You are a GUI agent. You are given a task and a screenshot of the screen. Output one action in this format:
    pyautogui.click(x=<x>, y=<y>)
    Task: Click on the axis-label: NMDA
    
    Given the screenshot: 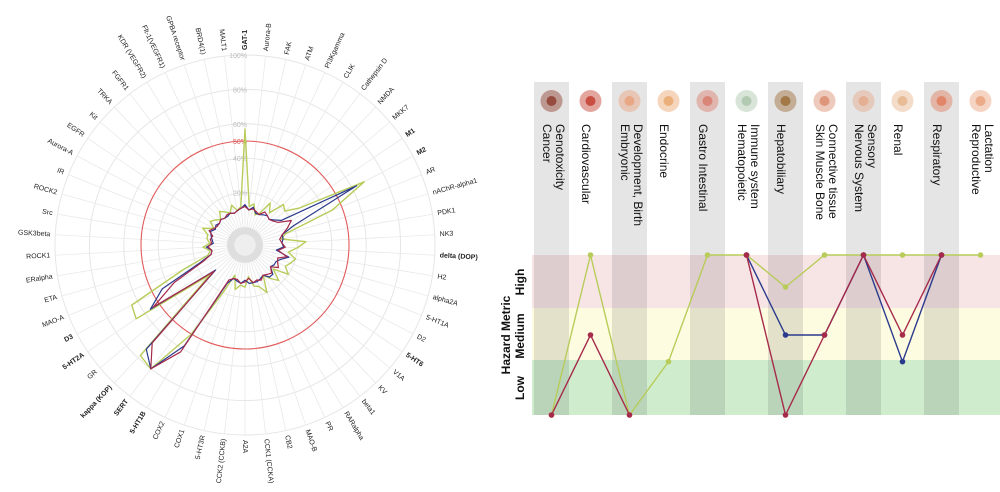 What is the action you would take?
    pyautogui.click(x=386, y=96)
    